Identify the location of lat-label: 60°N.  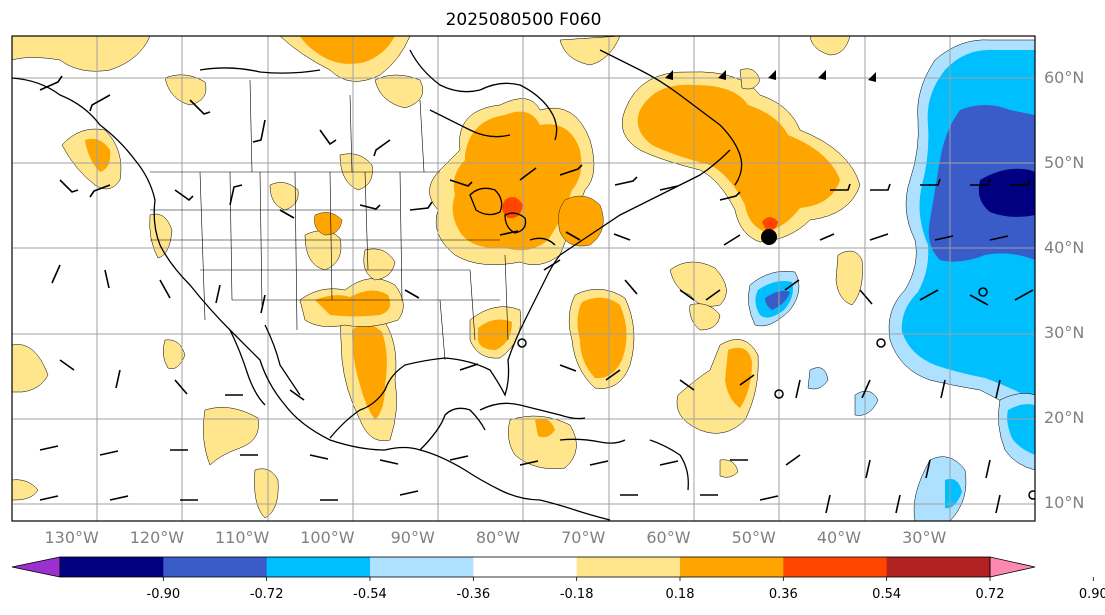
(1064, 77).